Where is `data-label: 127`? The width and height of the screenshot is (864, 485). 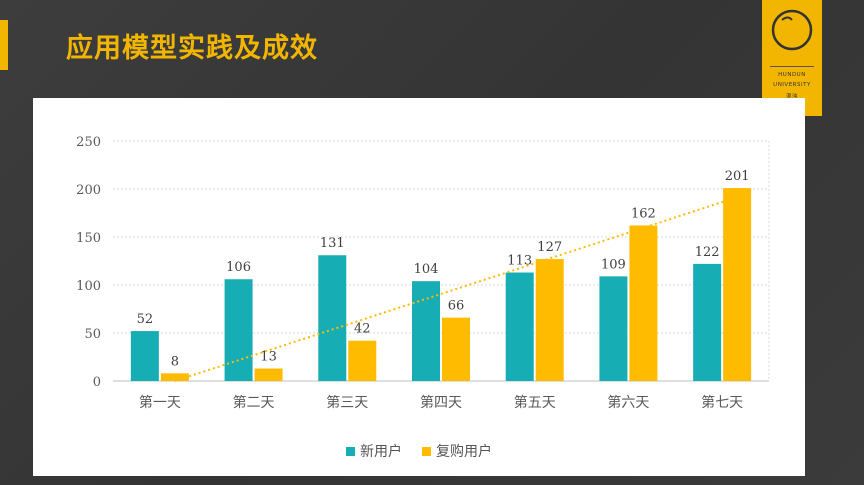
data-label: 127 is located at coordinates (549, 247).